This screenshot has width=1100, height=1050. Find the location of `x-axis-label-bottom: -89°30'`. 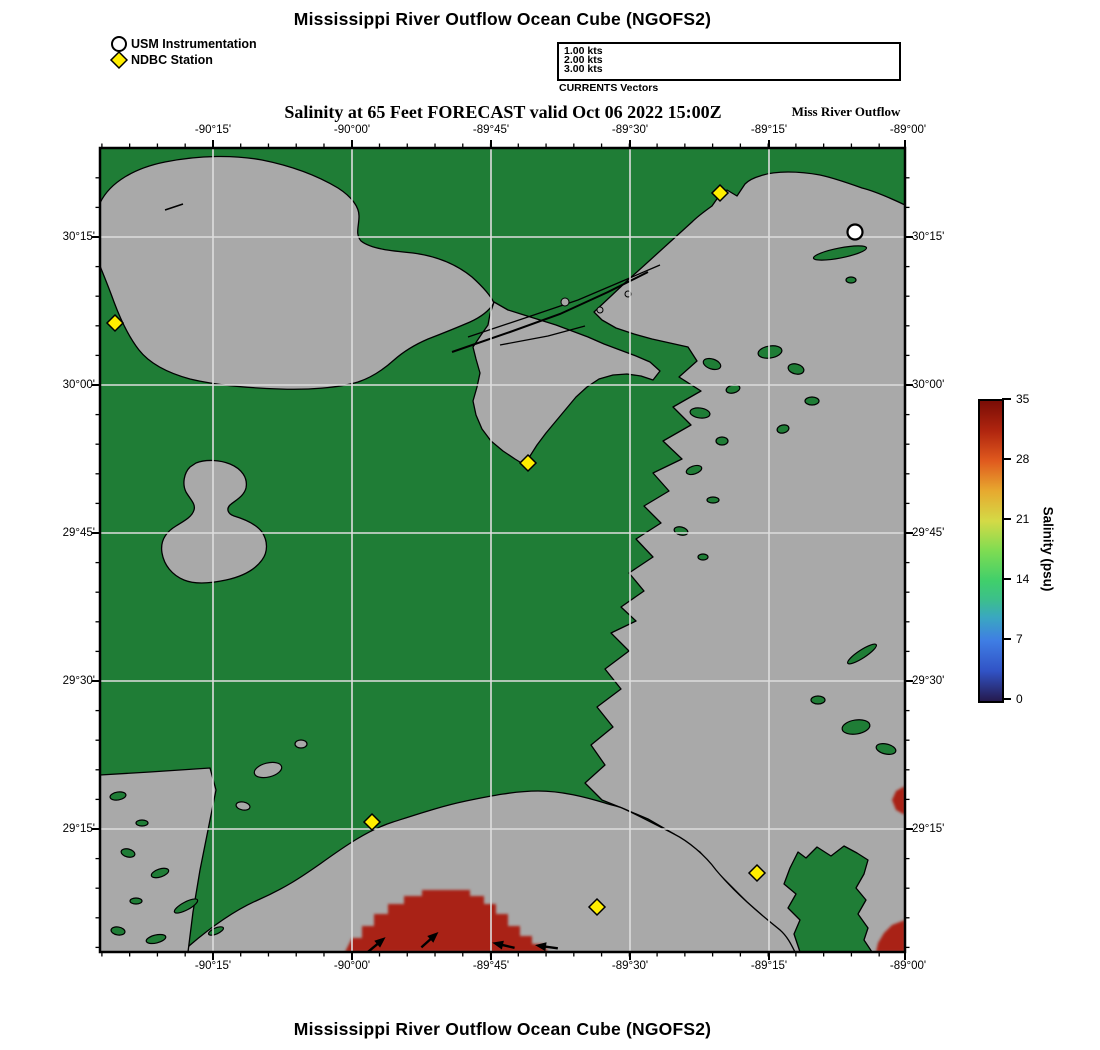

x-axis-label-bottom: -89°30' is located at coordinates (630, 966).